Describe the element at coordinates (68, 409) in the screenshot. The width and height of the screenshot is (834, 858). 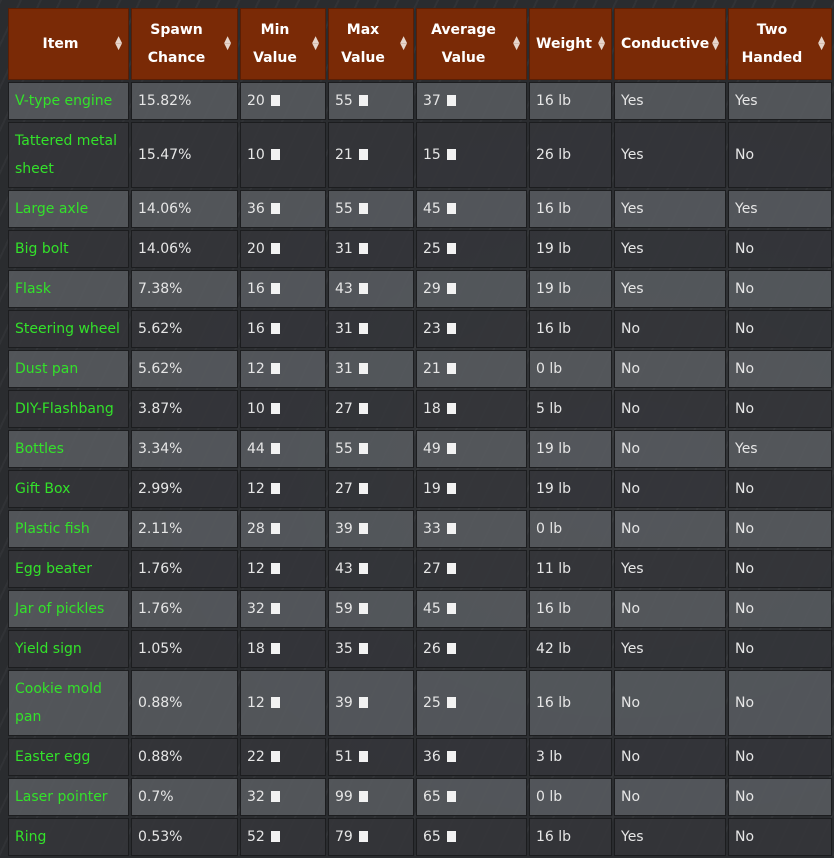
I see `cell-item: DIY-Flashbang` at that location.